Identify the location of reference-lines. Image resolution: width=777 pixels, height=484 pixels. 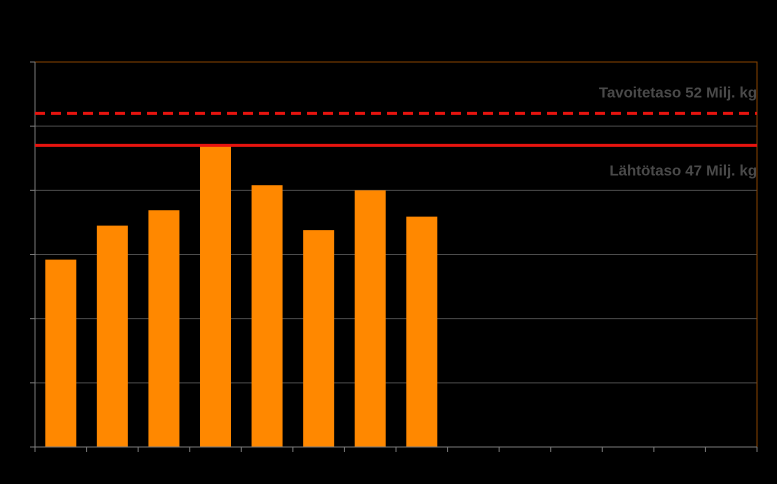
(396, 129).